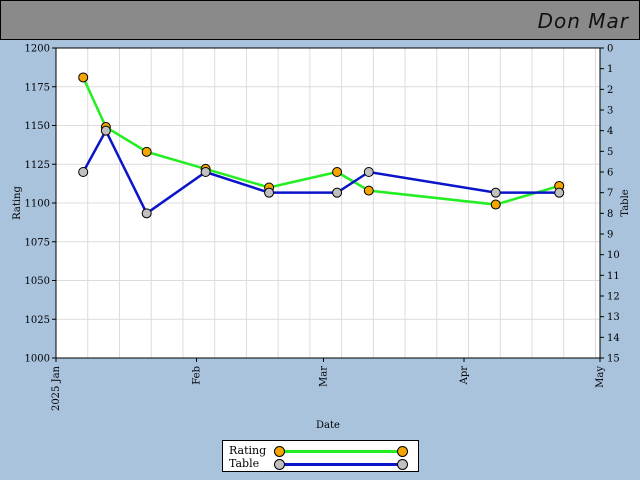  What do you see at coordinates (610, 214) in the screenshot?
I see `y-right-tick-label: 8` at bounding box center [610, 214].